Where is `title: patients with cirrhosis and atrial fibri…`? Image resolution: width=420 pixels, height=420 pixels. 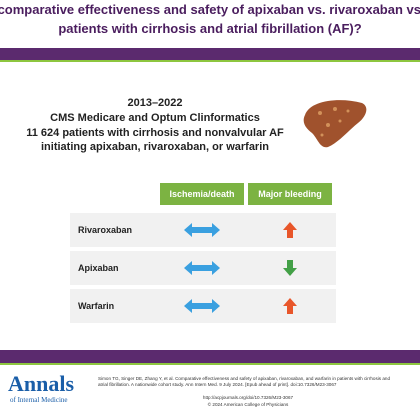
title: patients with cirrhosis and atrial fibri… is located at coordinates (210, 28).